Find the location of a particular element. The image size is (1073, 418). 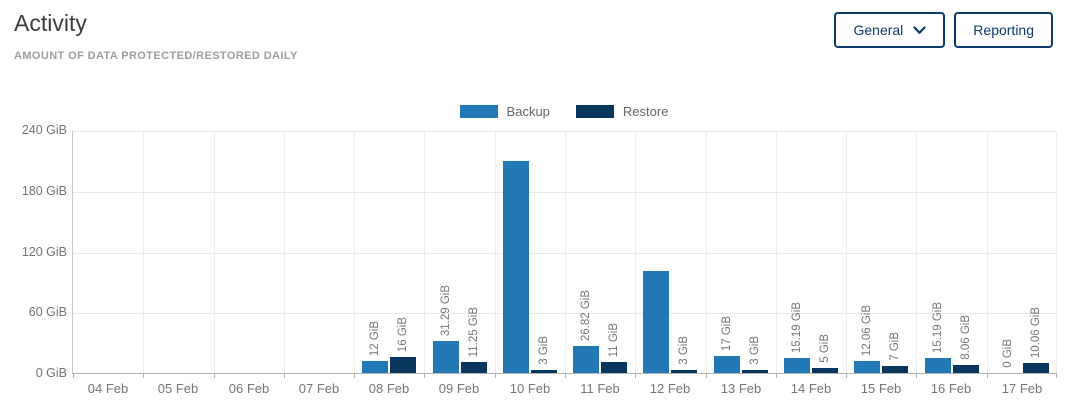

bar-value-label: 7 GiB is located at coordinates (895, 346).